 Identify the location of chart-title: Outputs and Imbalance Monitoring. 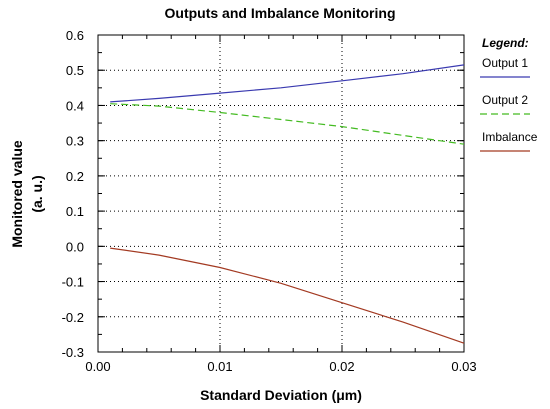
(280, 13).